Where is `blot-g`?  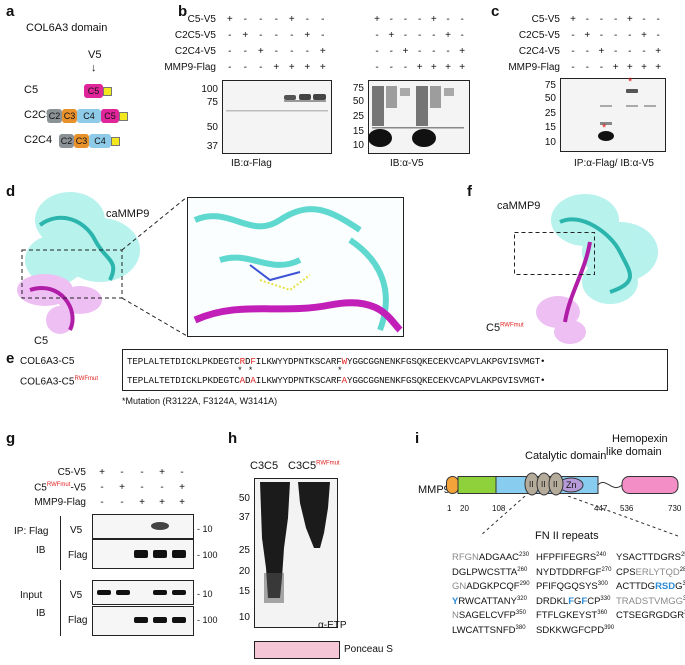 blot-g is located at coordinates (143, 575).